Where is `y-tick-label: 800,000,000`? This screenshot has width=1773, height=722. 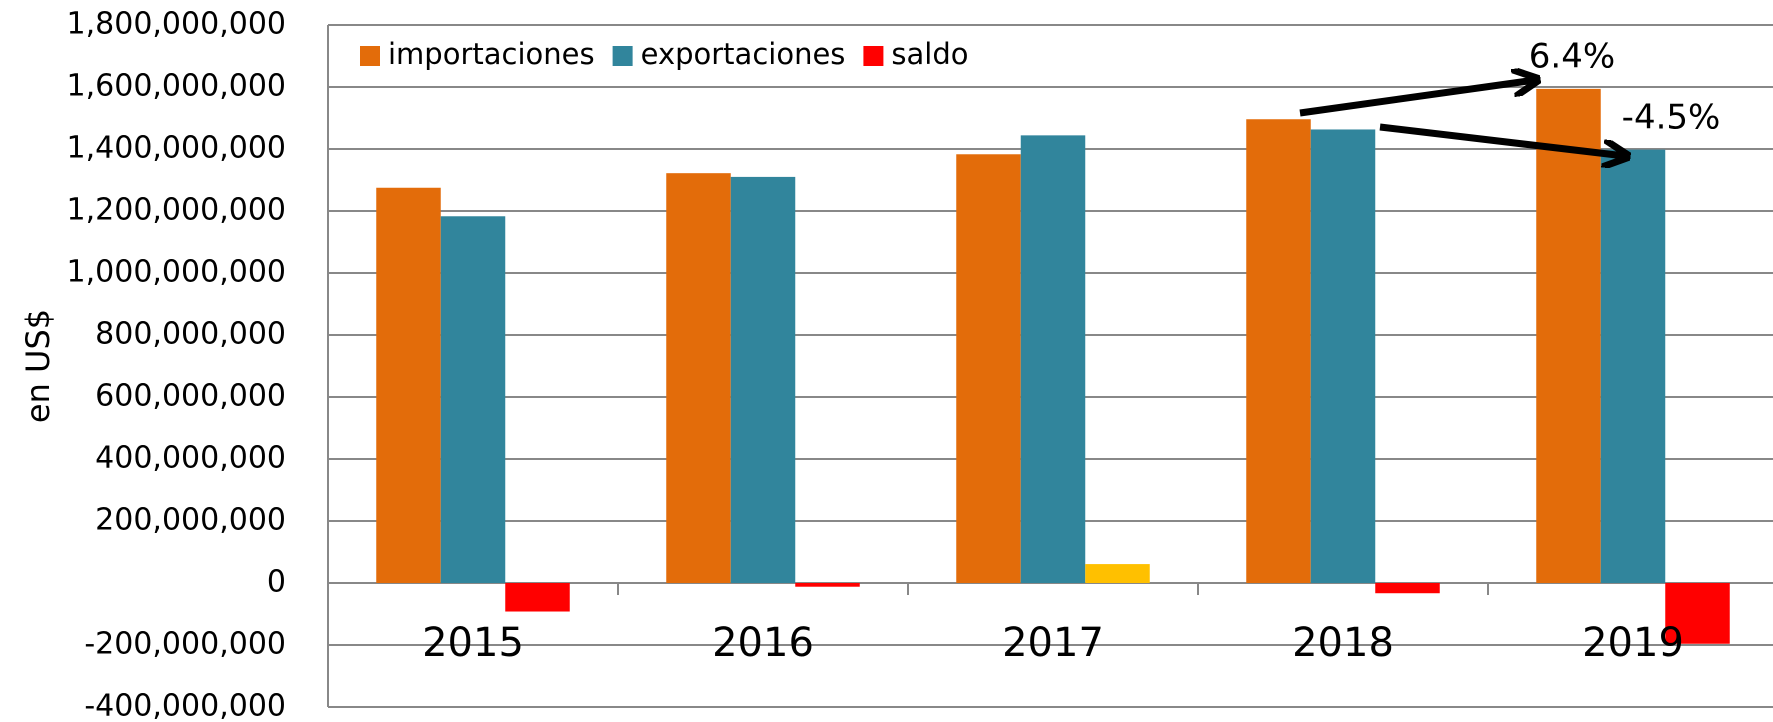
y-tick-label: 800,000,000 is located at coordinates (190, 334).